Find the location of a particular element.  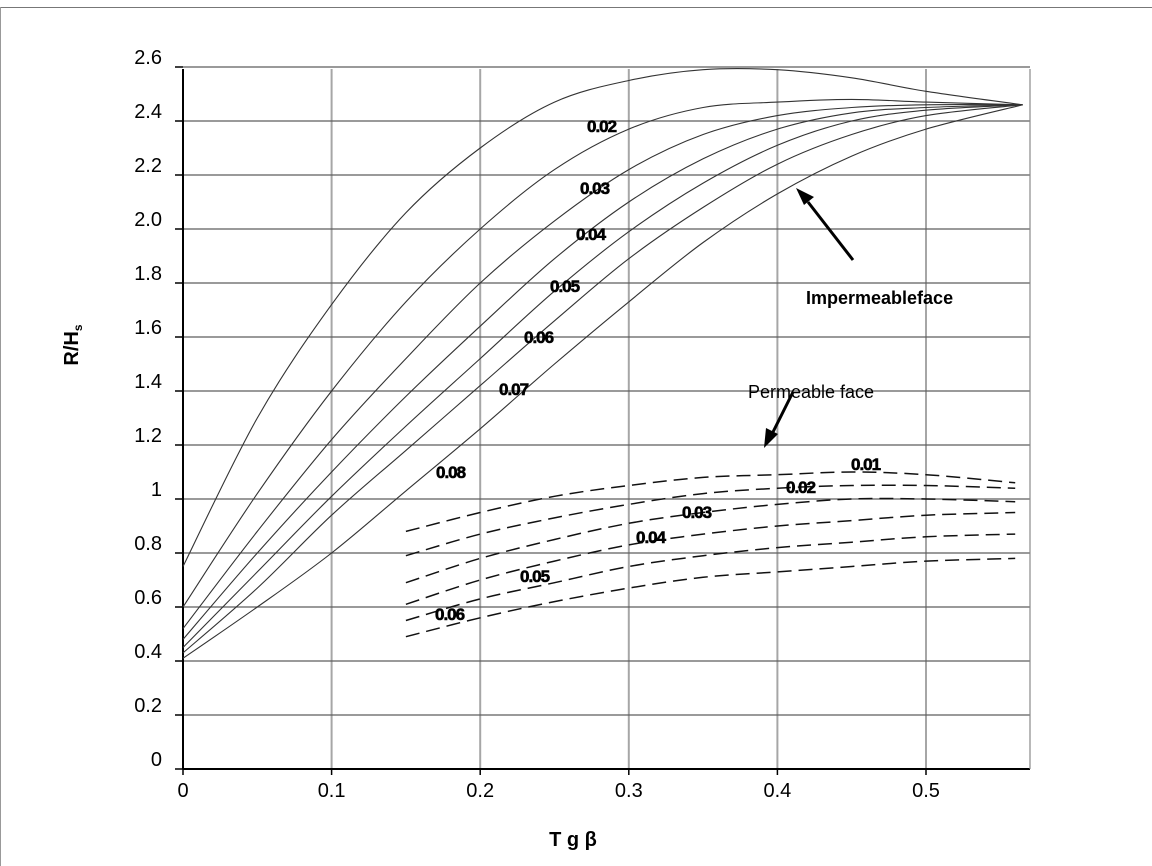

y-tick-label: 2.4 is located at coordinates (148, 112).